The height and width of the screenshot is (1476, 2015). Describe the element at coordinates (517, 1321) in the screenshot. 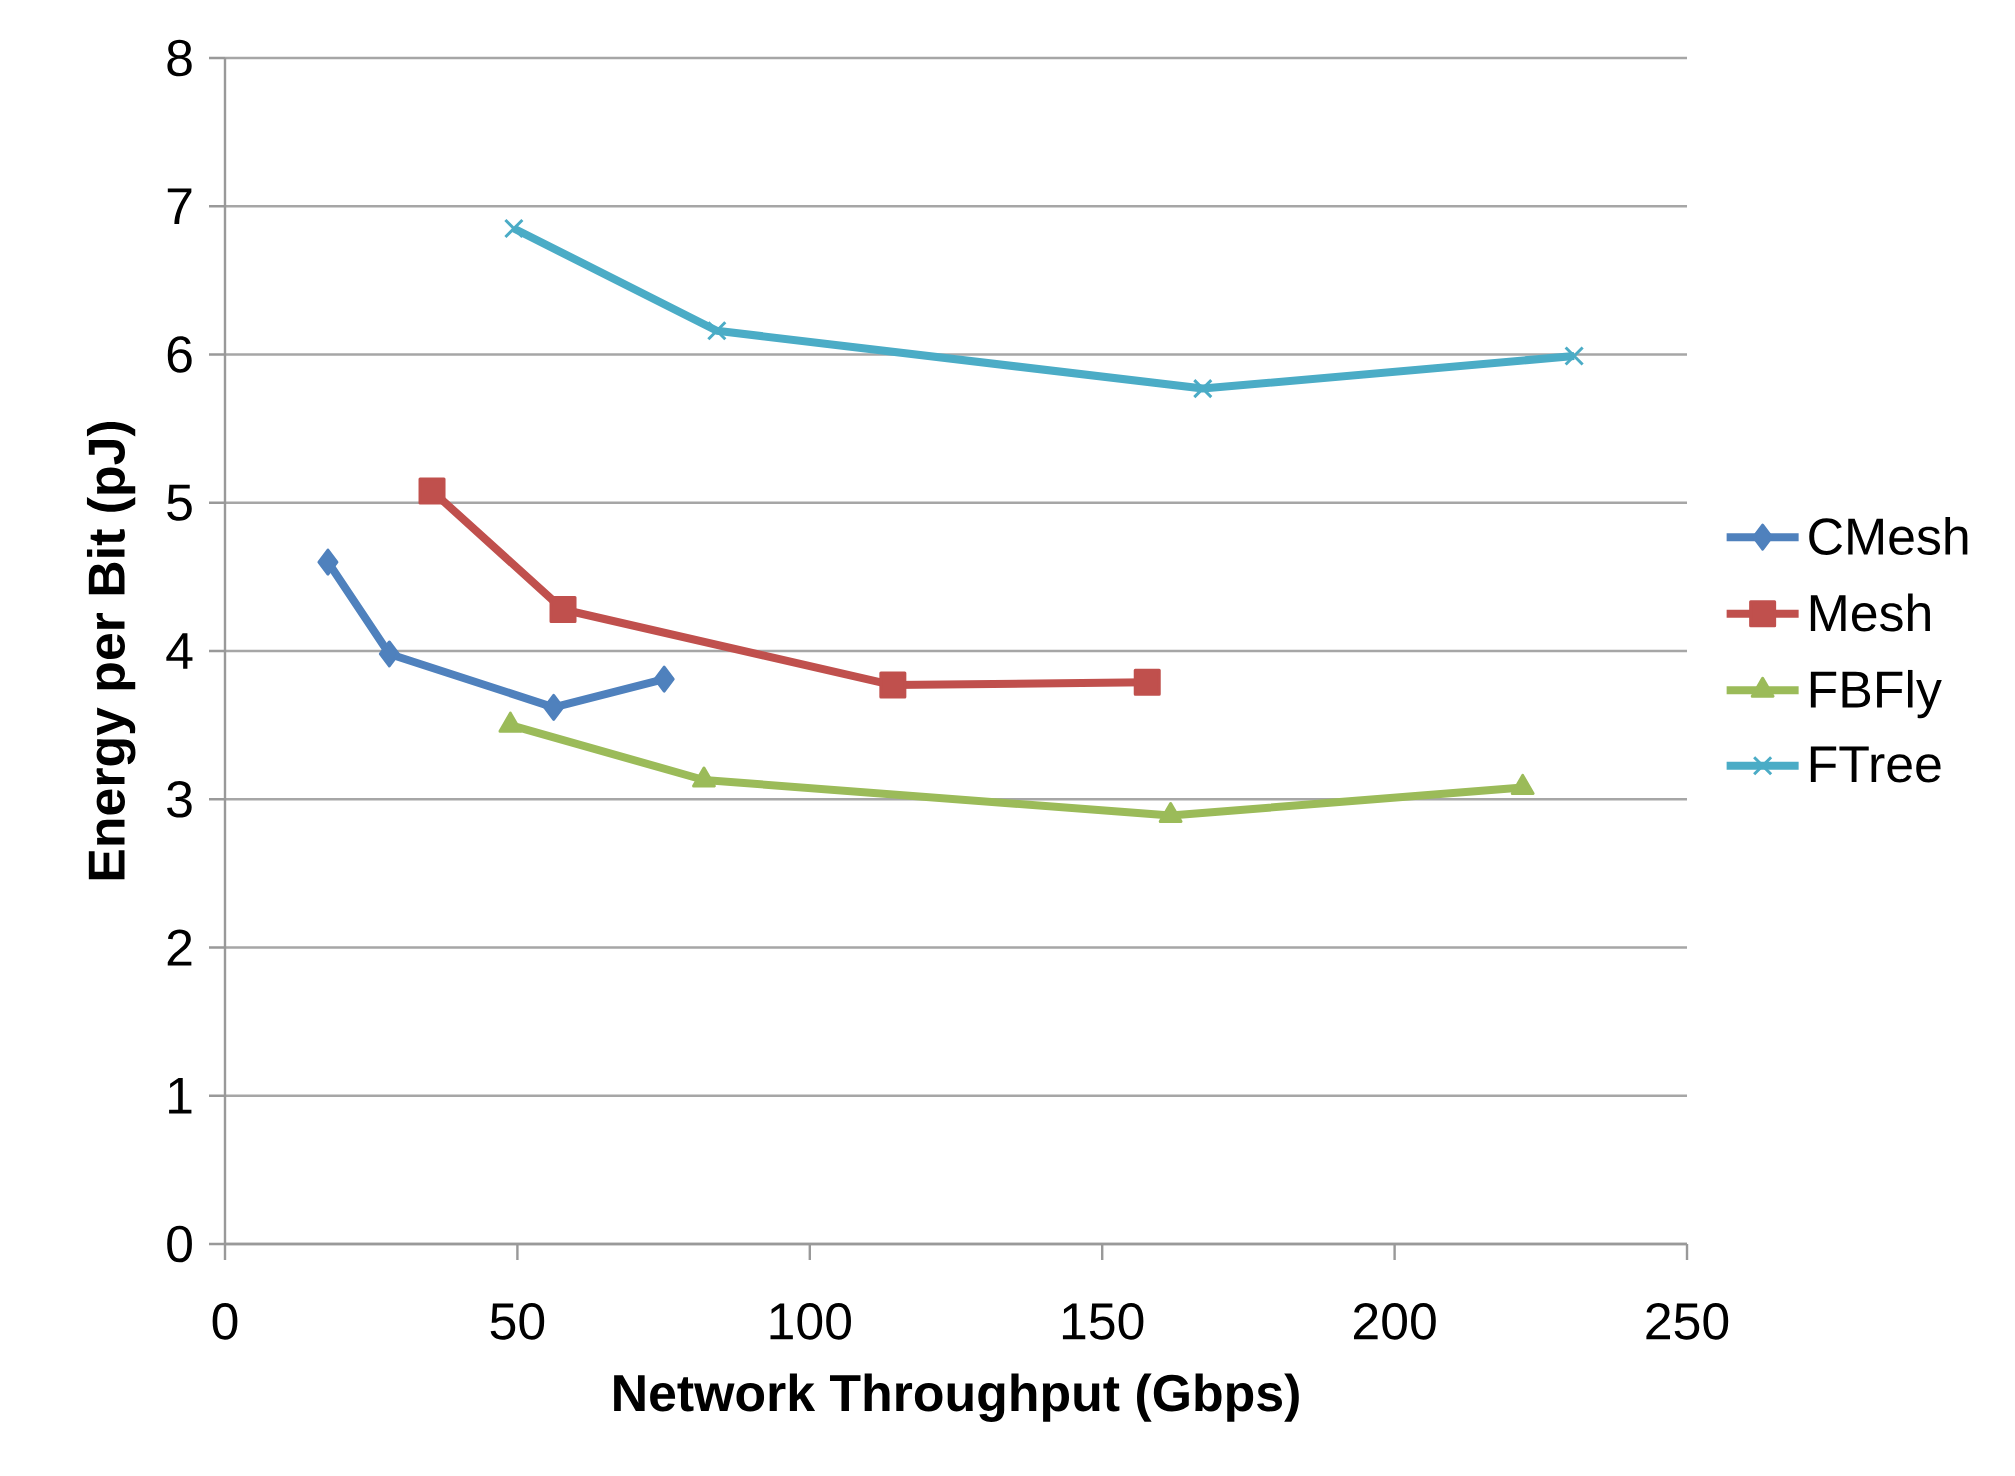

I see `x-tick-label: 50` at that location.